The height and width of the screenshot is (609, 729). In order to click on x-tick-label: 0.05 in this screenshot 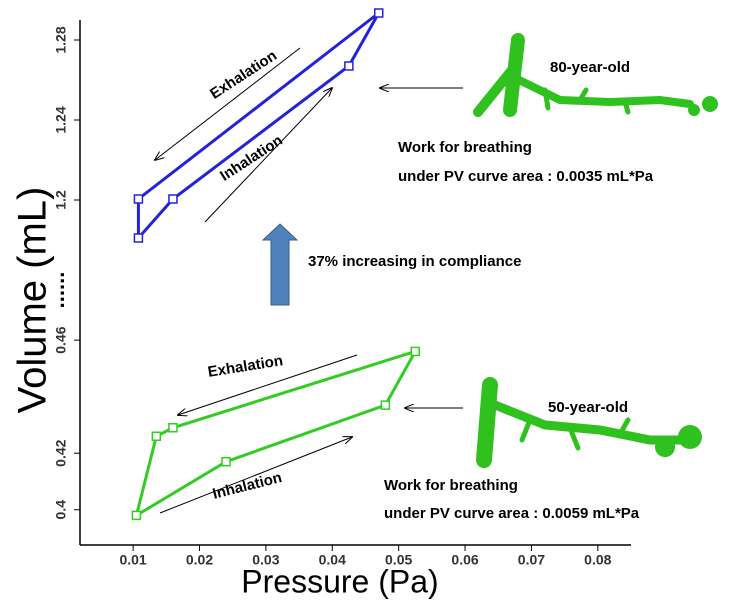, I will do `click(398, 560)`.